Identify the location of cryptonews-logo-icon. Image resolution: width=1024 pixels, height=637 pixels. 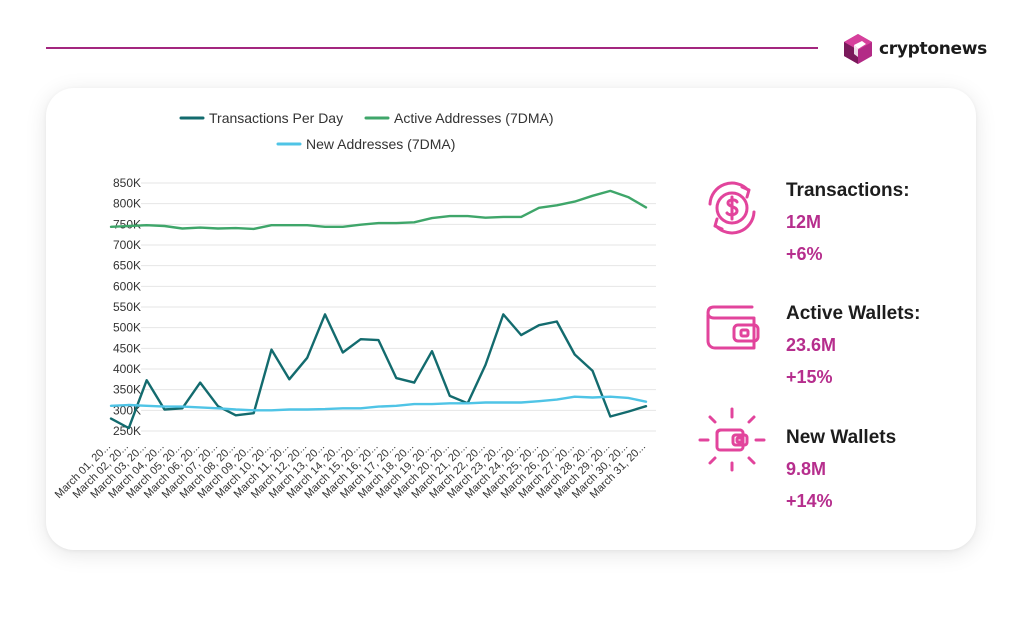
(858, 49).